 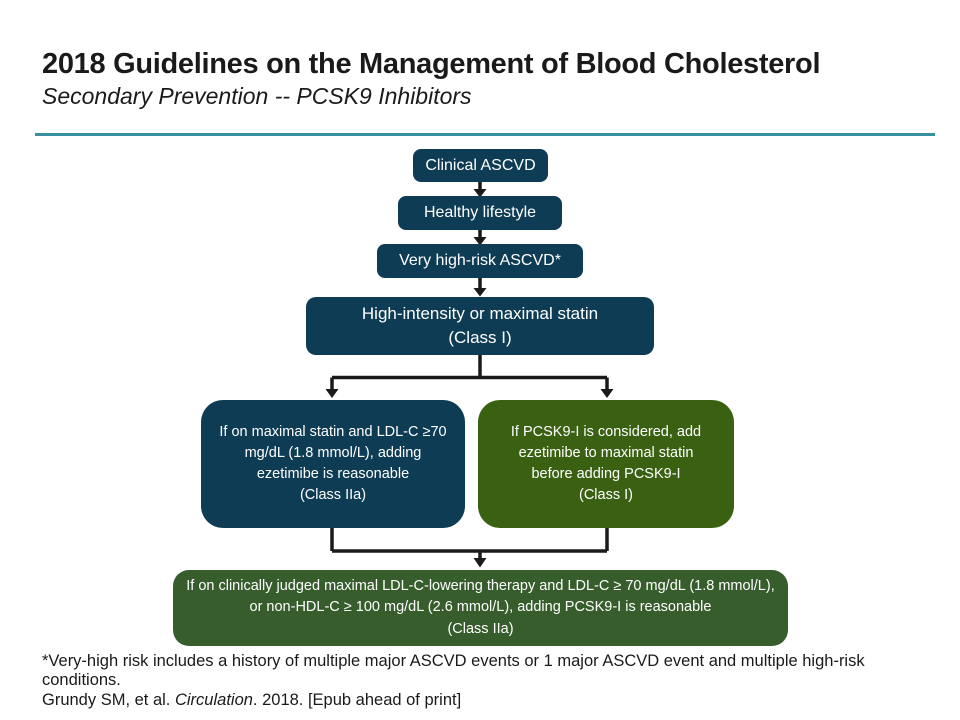 What do you see at coordinates (108, 700) in the screenshot?
I see `citation-author: Grundy SM, et al.` at bounding box center [108, 700].